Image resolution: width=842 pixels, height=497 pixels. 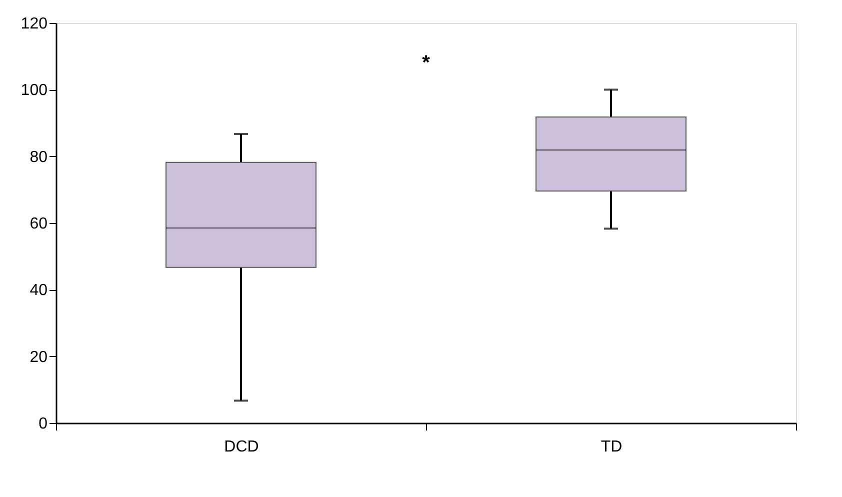 What do you see at coordinates (39, 291) in the screenshot?
I see `y-tick-label: 40` at bounding box center [39, 291].